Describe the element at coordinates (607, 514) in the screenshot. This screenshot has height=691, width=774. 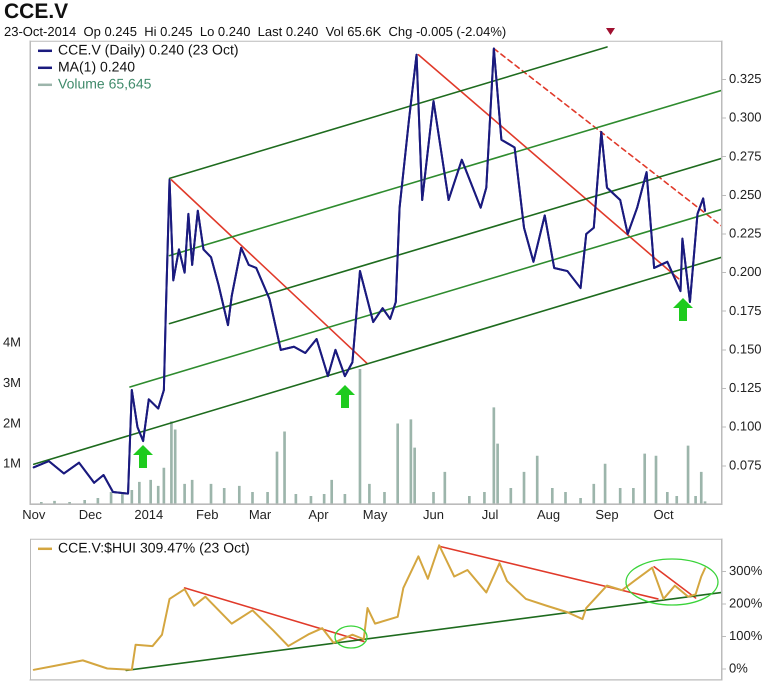
I see `x-tick-label: Sep` at that location.